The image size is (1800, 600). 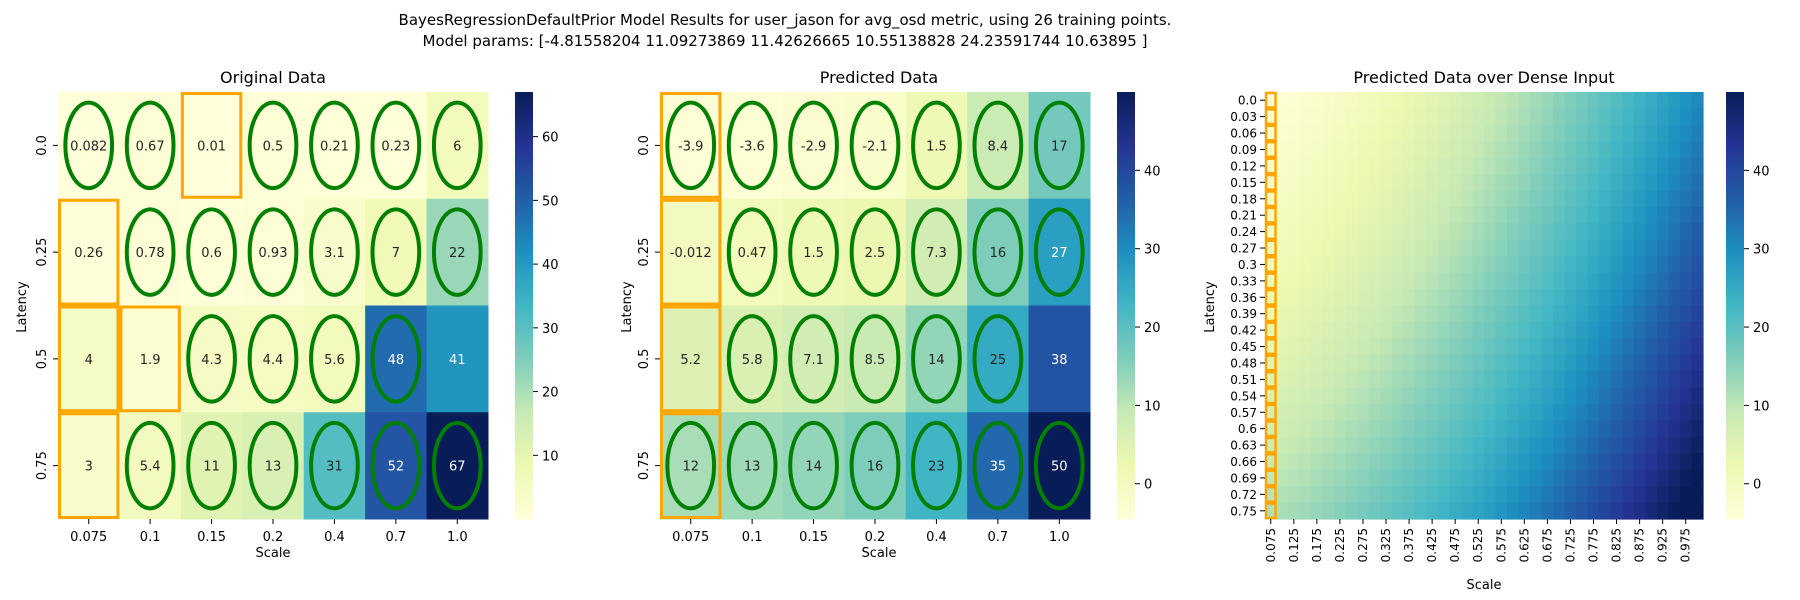 What do you see at coordinates (1340, 545) in the screenshot?
I see `dense-xtick-label: 0.225` at bounding box center [1340, 545].